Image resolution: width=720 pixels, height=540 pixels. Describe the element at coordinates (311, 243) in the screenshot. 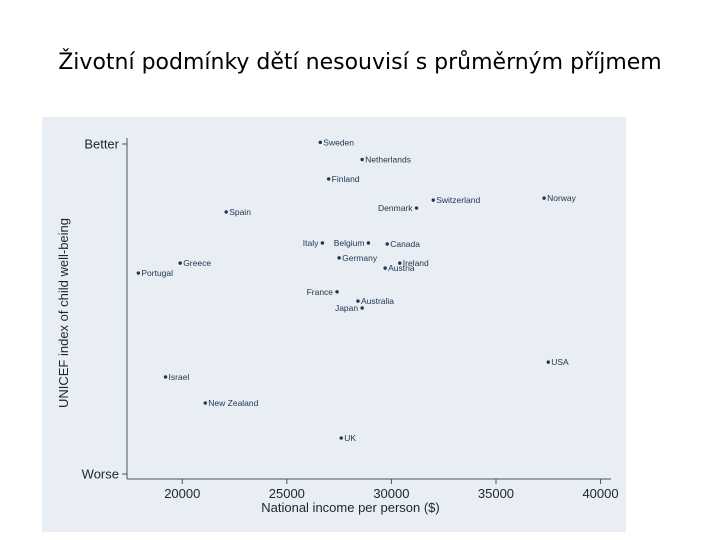

I see `point-label-italy: Italy` at that location.